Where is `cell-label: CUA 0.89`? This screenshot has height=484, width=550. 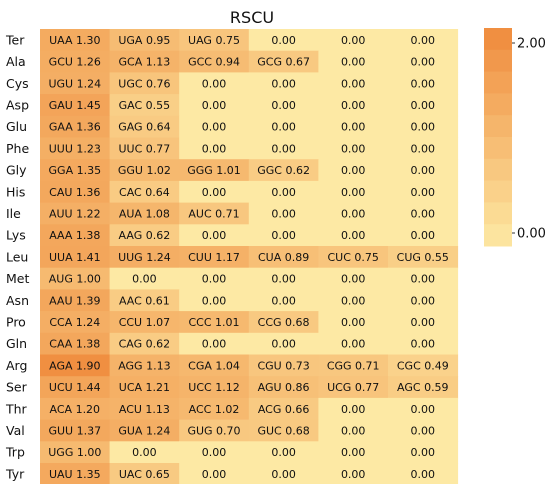 cell-label: CUA 0.89 is located at coordinates (283, 257).